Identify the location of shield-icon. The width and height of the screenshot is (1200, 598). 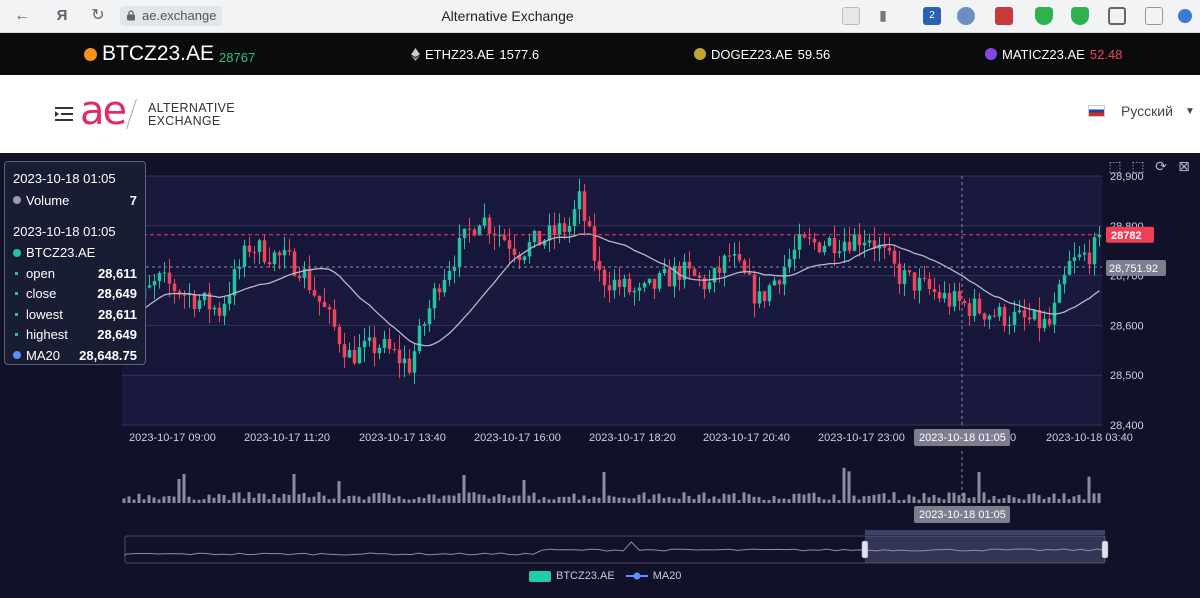
(1044, 16).